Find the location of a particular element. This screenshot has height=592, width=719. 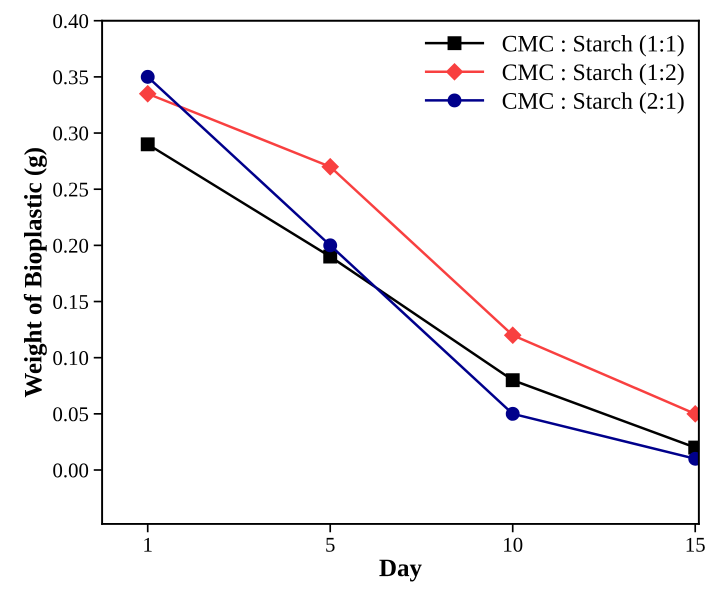

x-tick-label: 15 is located at coordinates (695, 545).